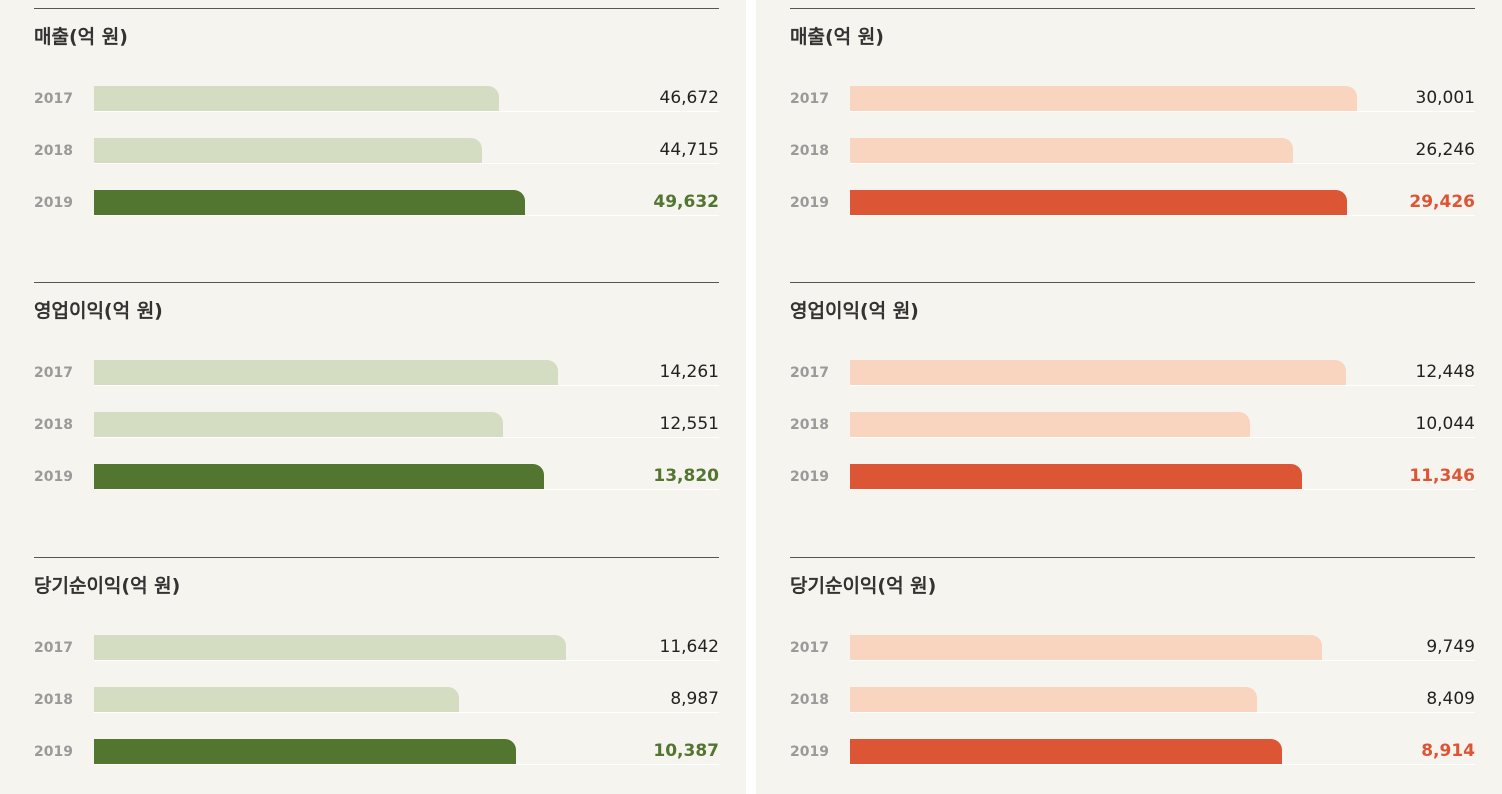  What do you see at coordinates (686, 751) in the screenshot?
I see `value-label: 10,387` at bounding box center [686, 751].